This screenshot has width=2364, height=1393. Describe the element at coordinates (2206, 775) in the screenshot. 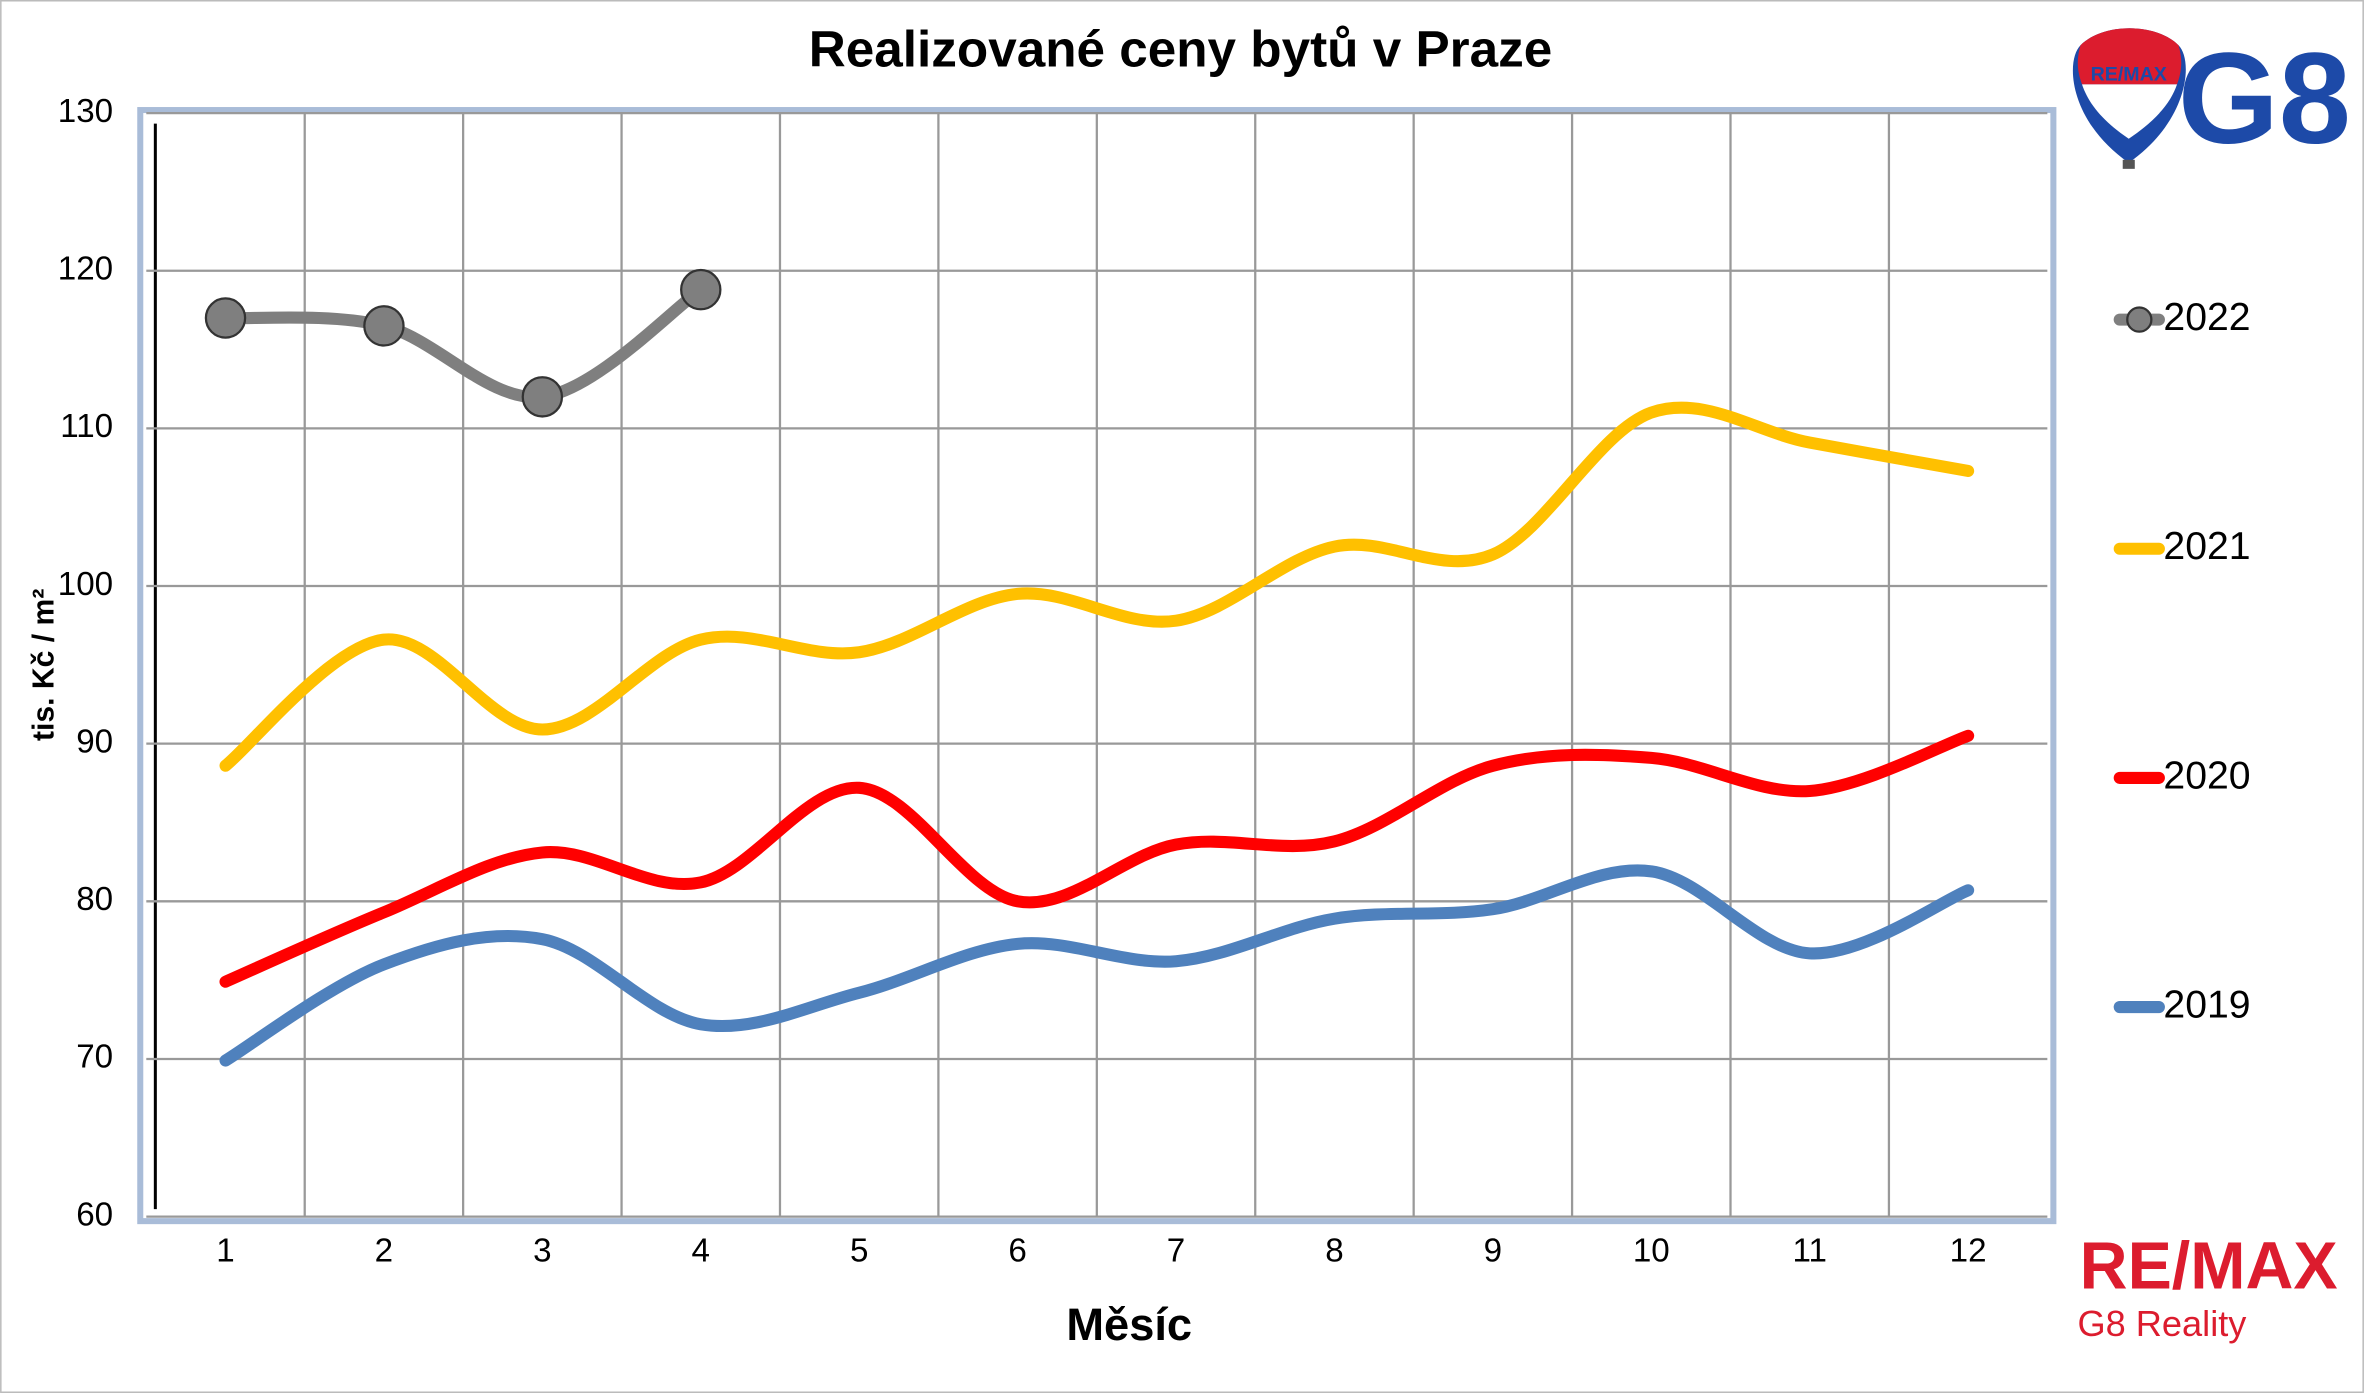

I see `legend-label: 2020` at that location.